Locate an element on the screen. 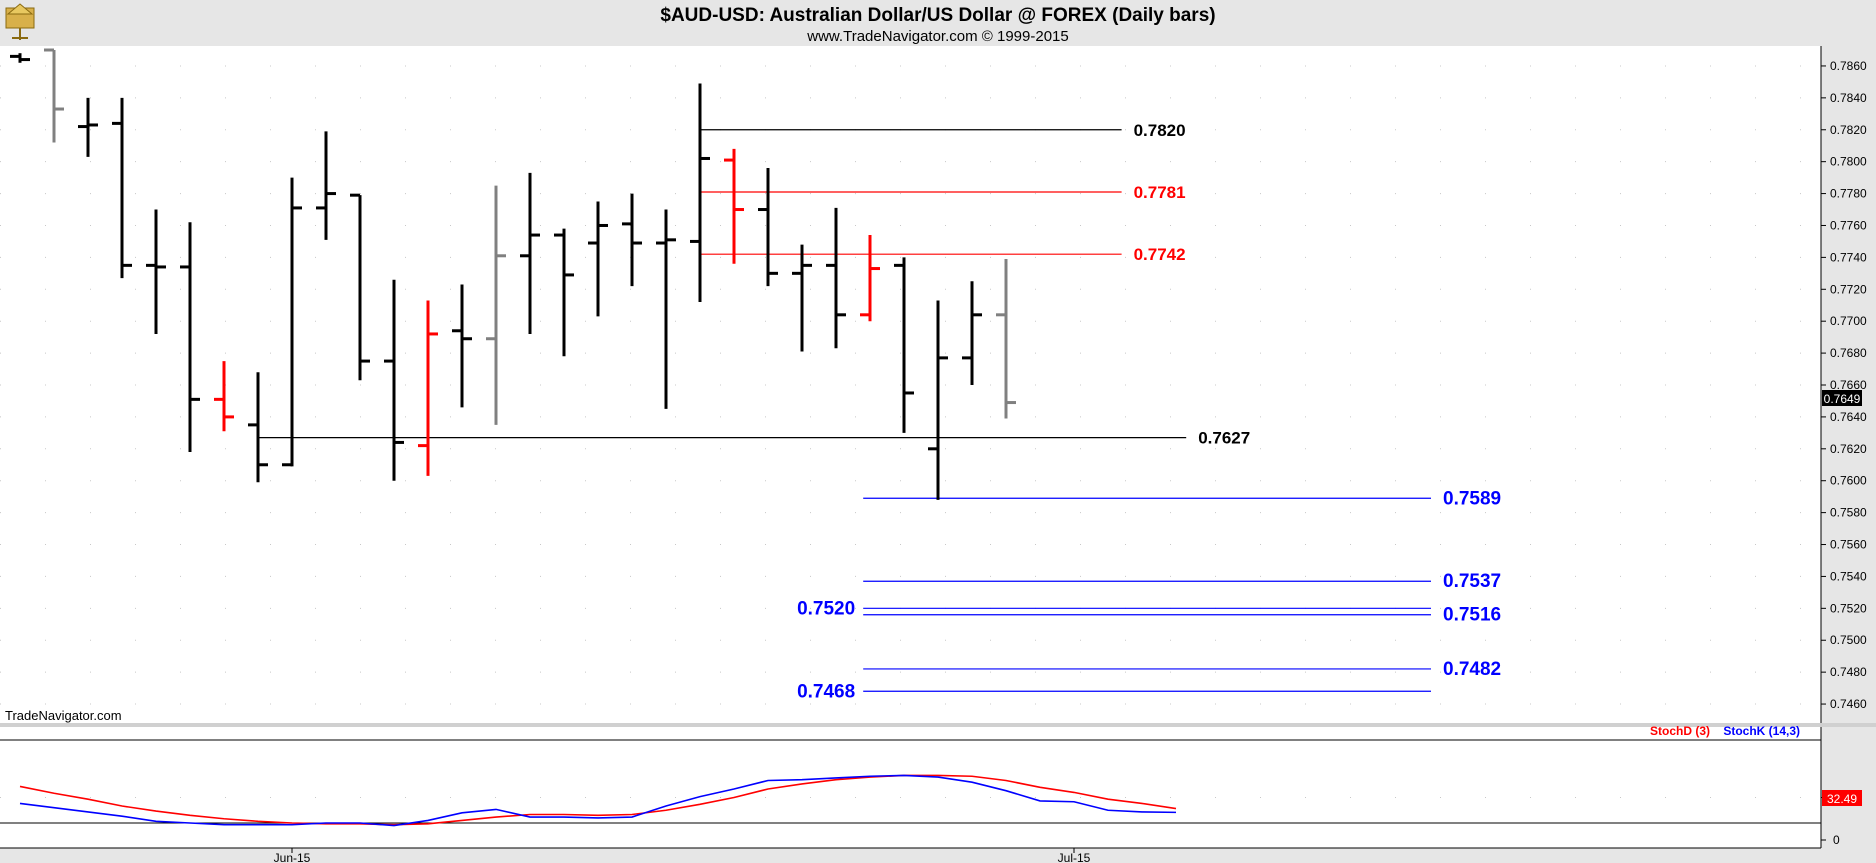 Image resolution: width=1876 pixels, height=863 pixels. last-price-badge is located at coordinates (1842, 398).